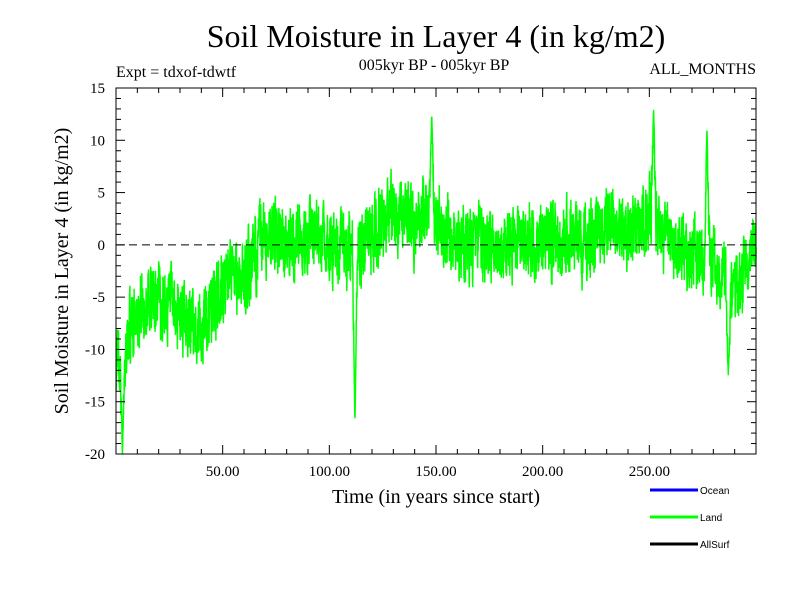 Image resolution: width=800 pixels, height=600 pixels. Describe the element at coordinates (436, 497) in the screenshot. I see `x-axis-label: Time (in years since start)` at that location.